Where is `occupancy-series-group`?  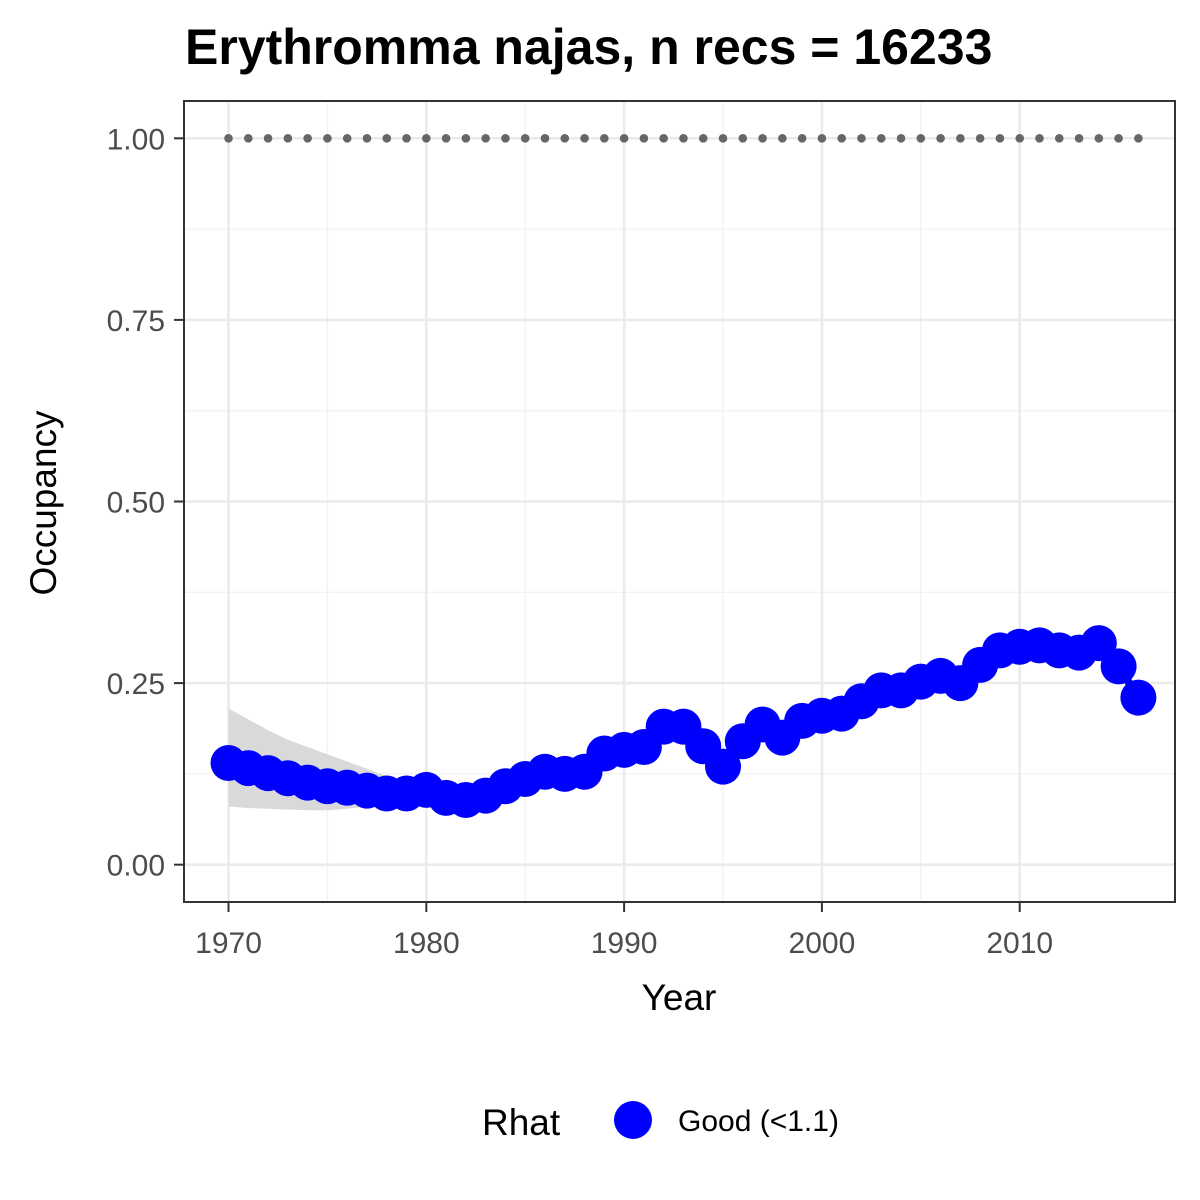
occupancy-series-group is located at coordinates (683, 722).